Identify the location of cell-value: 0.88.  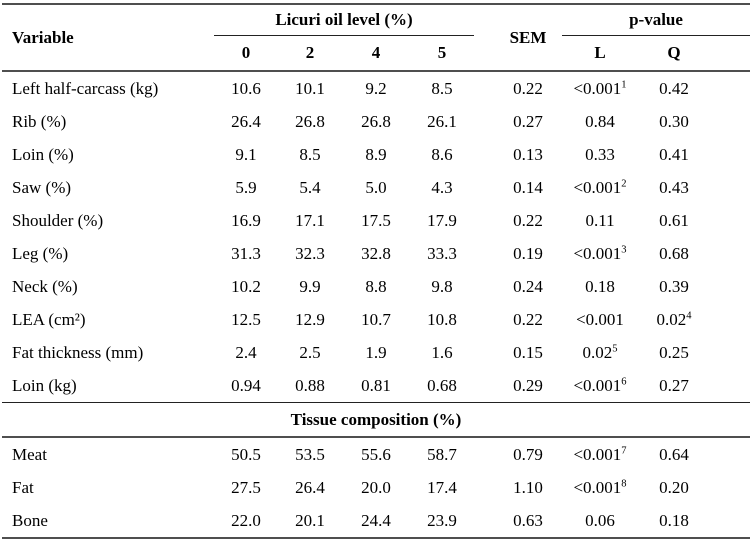
(310, 385).